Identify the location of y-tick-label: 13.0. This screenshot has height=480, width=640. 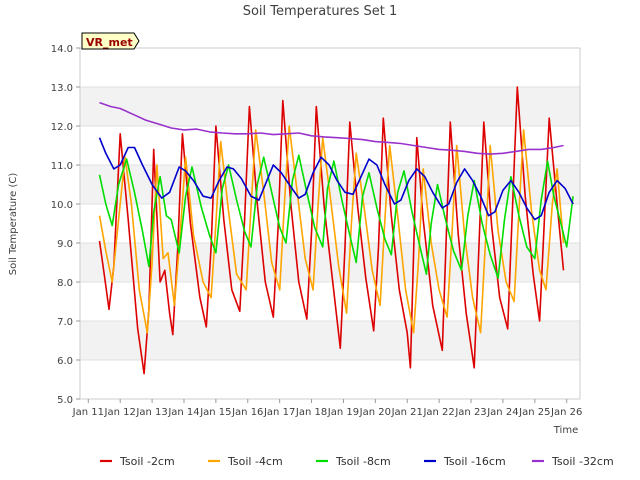
(62, 88).